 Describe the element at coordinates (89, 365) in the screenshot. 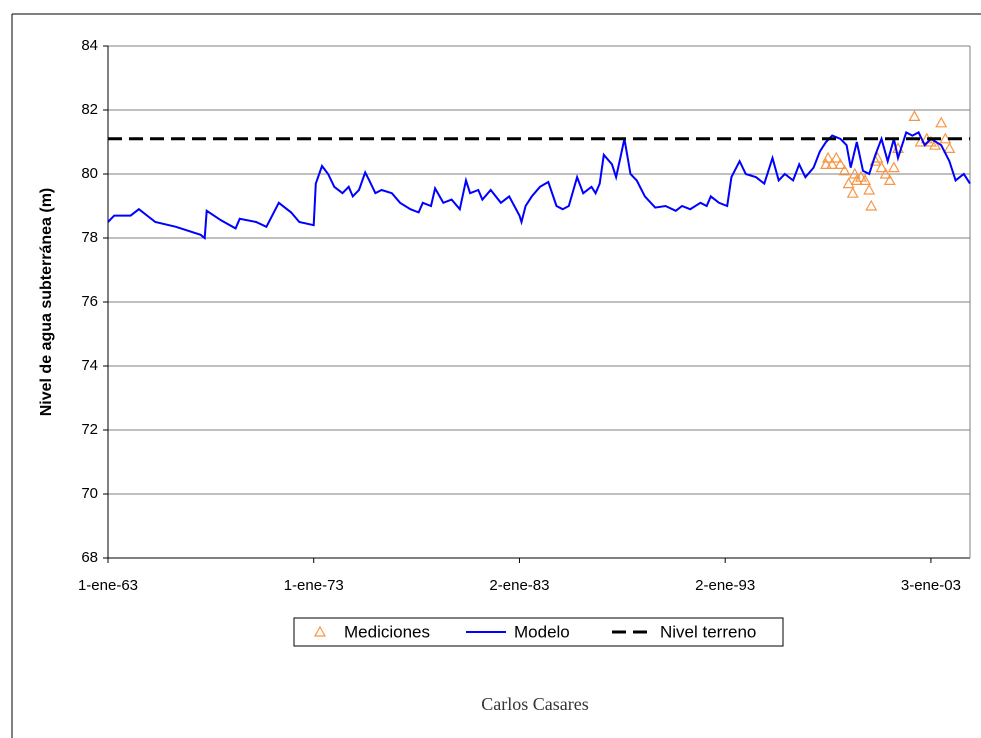

I see `y-tick-label: 74` at that location.